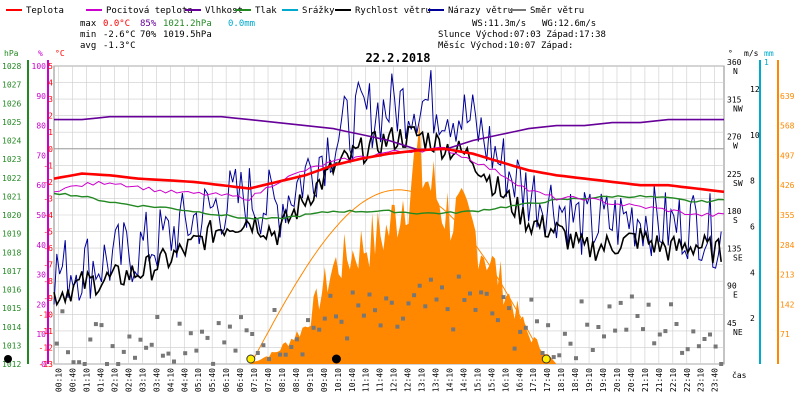  I want to click on tick-label-percent: 80, so click(41, 126).